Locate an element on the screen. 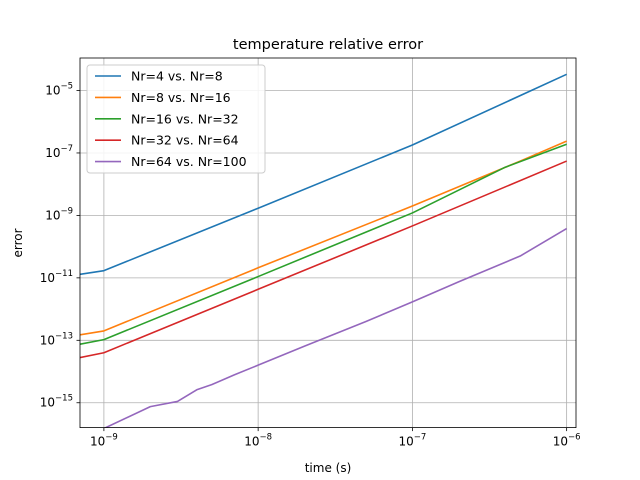 The width and height of the screenshot is (640, 480). x-tick-label: 10⁻⁸ is located at coordinates (258, 441).